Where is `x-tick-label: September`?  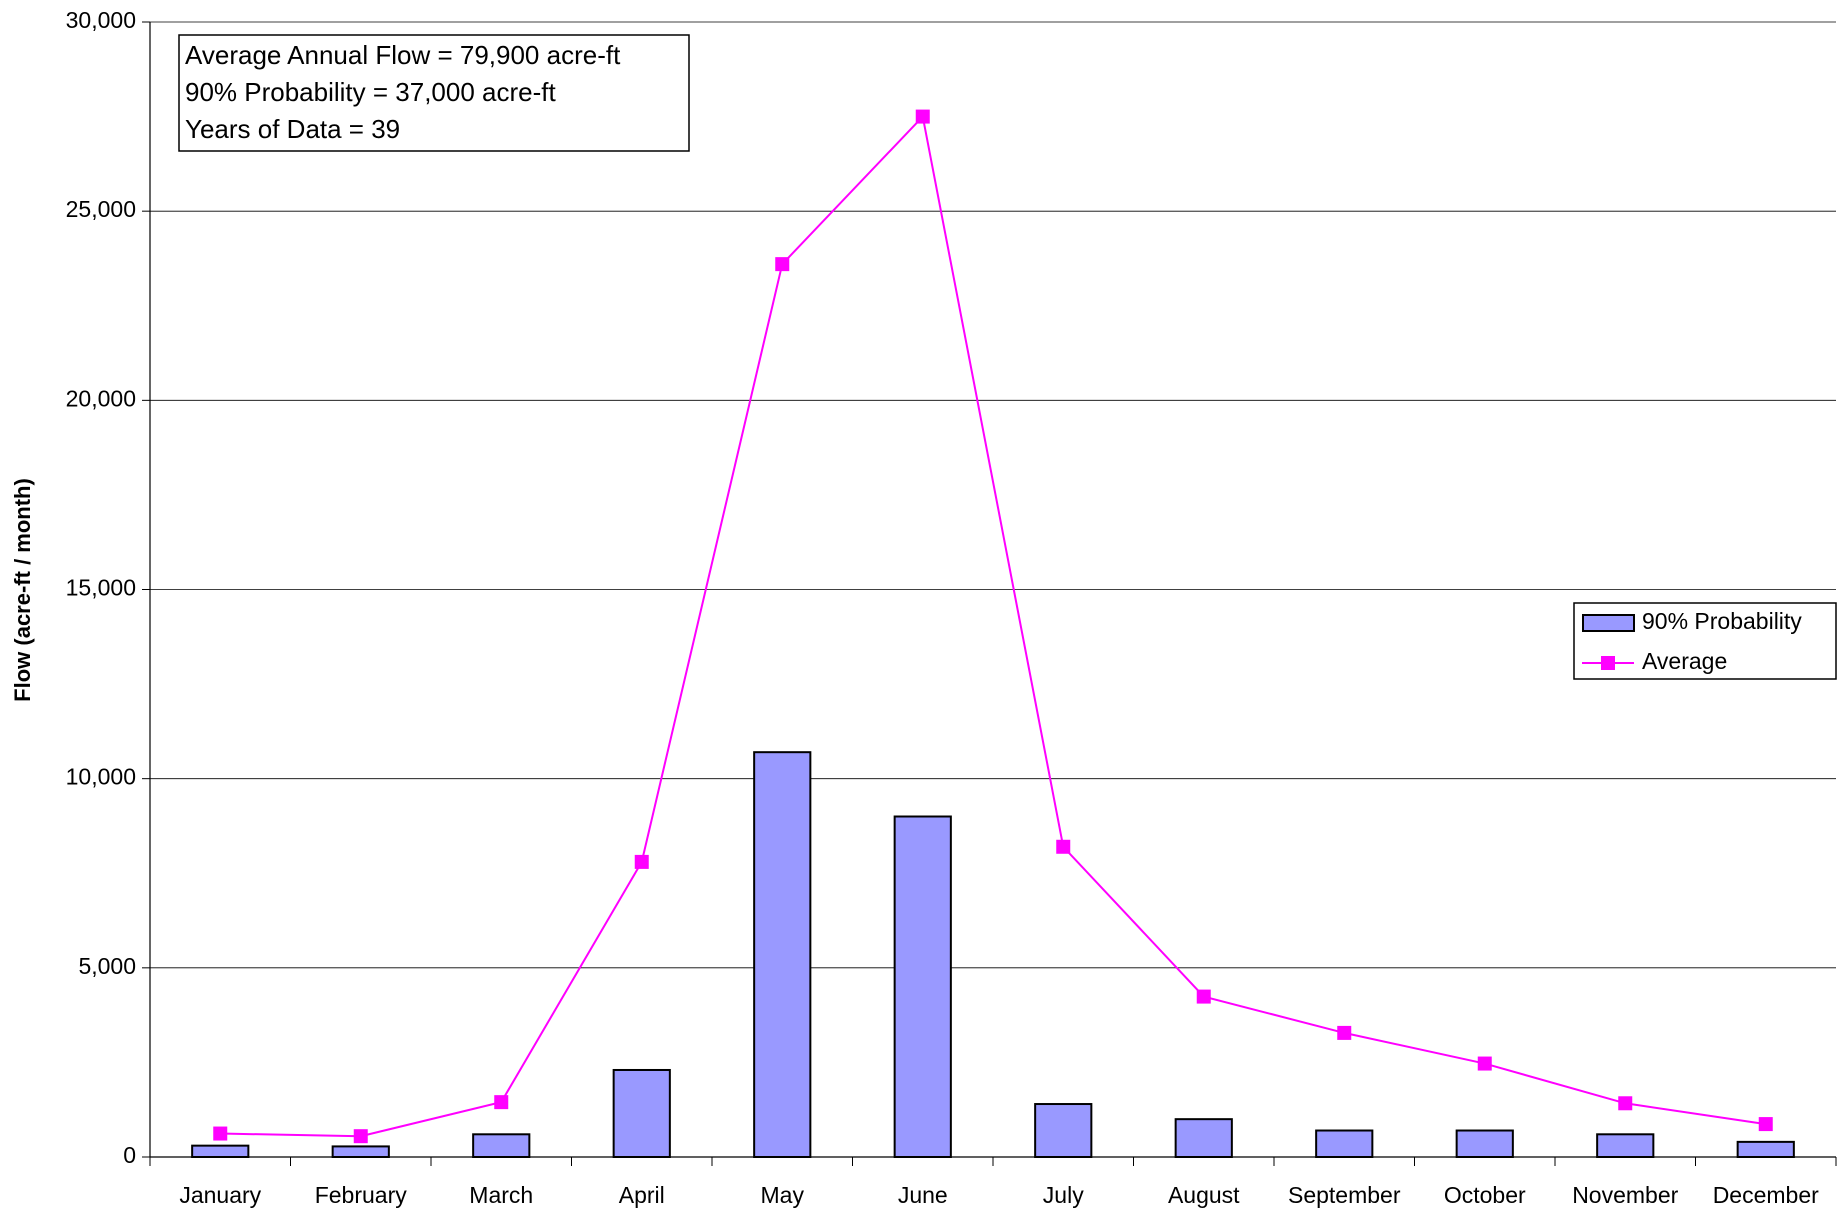
x-tick-label: September is located at coordinates (1344, 1195).